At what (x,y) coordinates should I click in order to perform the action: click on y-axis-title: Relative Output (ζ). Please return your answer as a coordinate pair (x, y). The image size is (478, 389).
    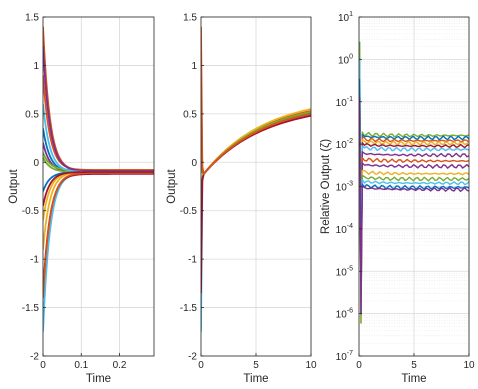
    Looking at the image, I should click on (326, 186).